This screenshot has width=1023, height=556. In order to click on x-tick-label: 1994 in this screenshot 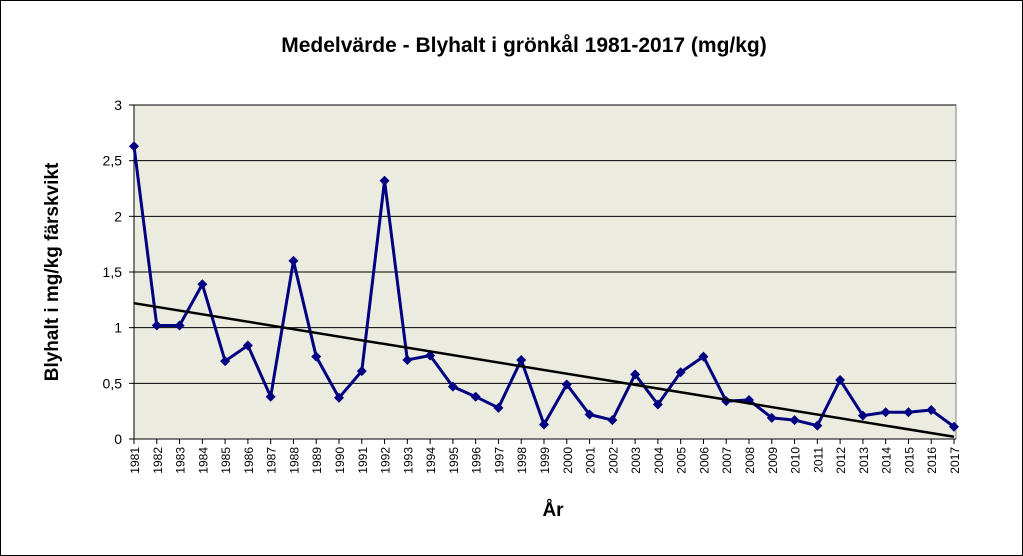, I will do `click(431, 460)`.